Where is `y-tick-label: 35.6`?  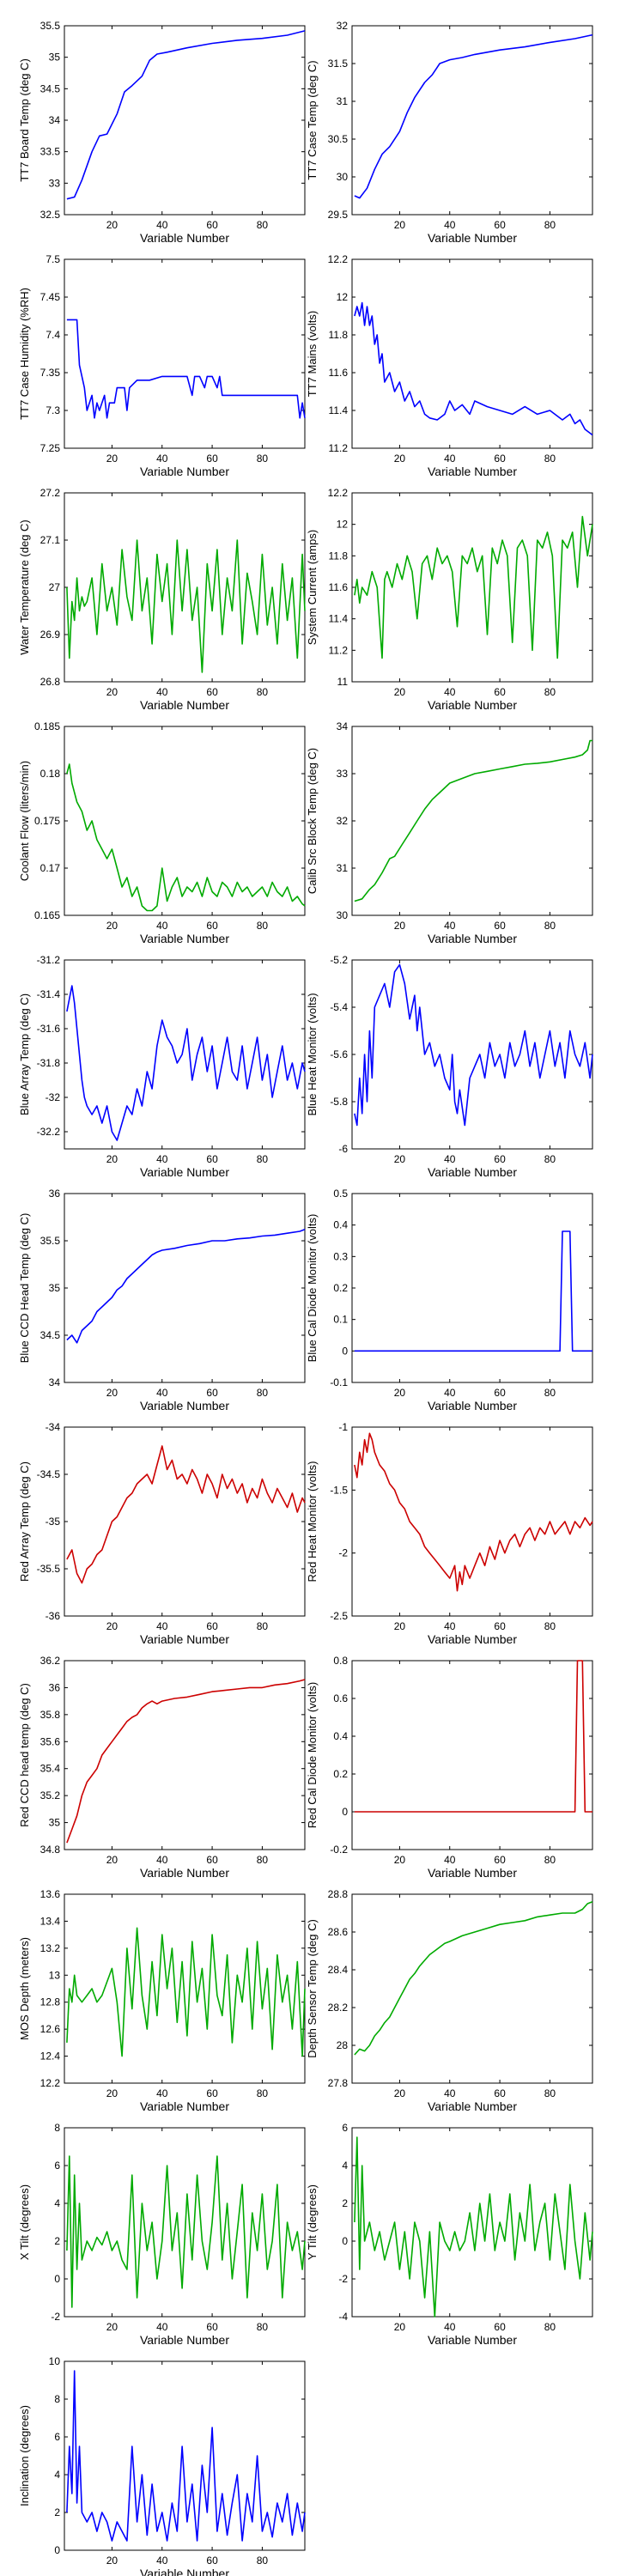 y-tick-label: 35.6 is located at coordinates (50, 1741).